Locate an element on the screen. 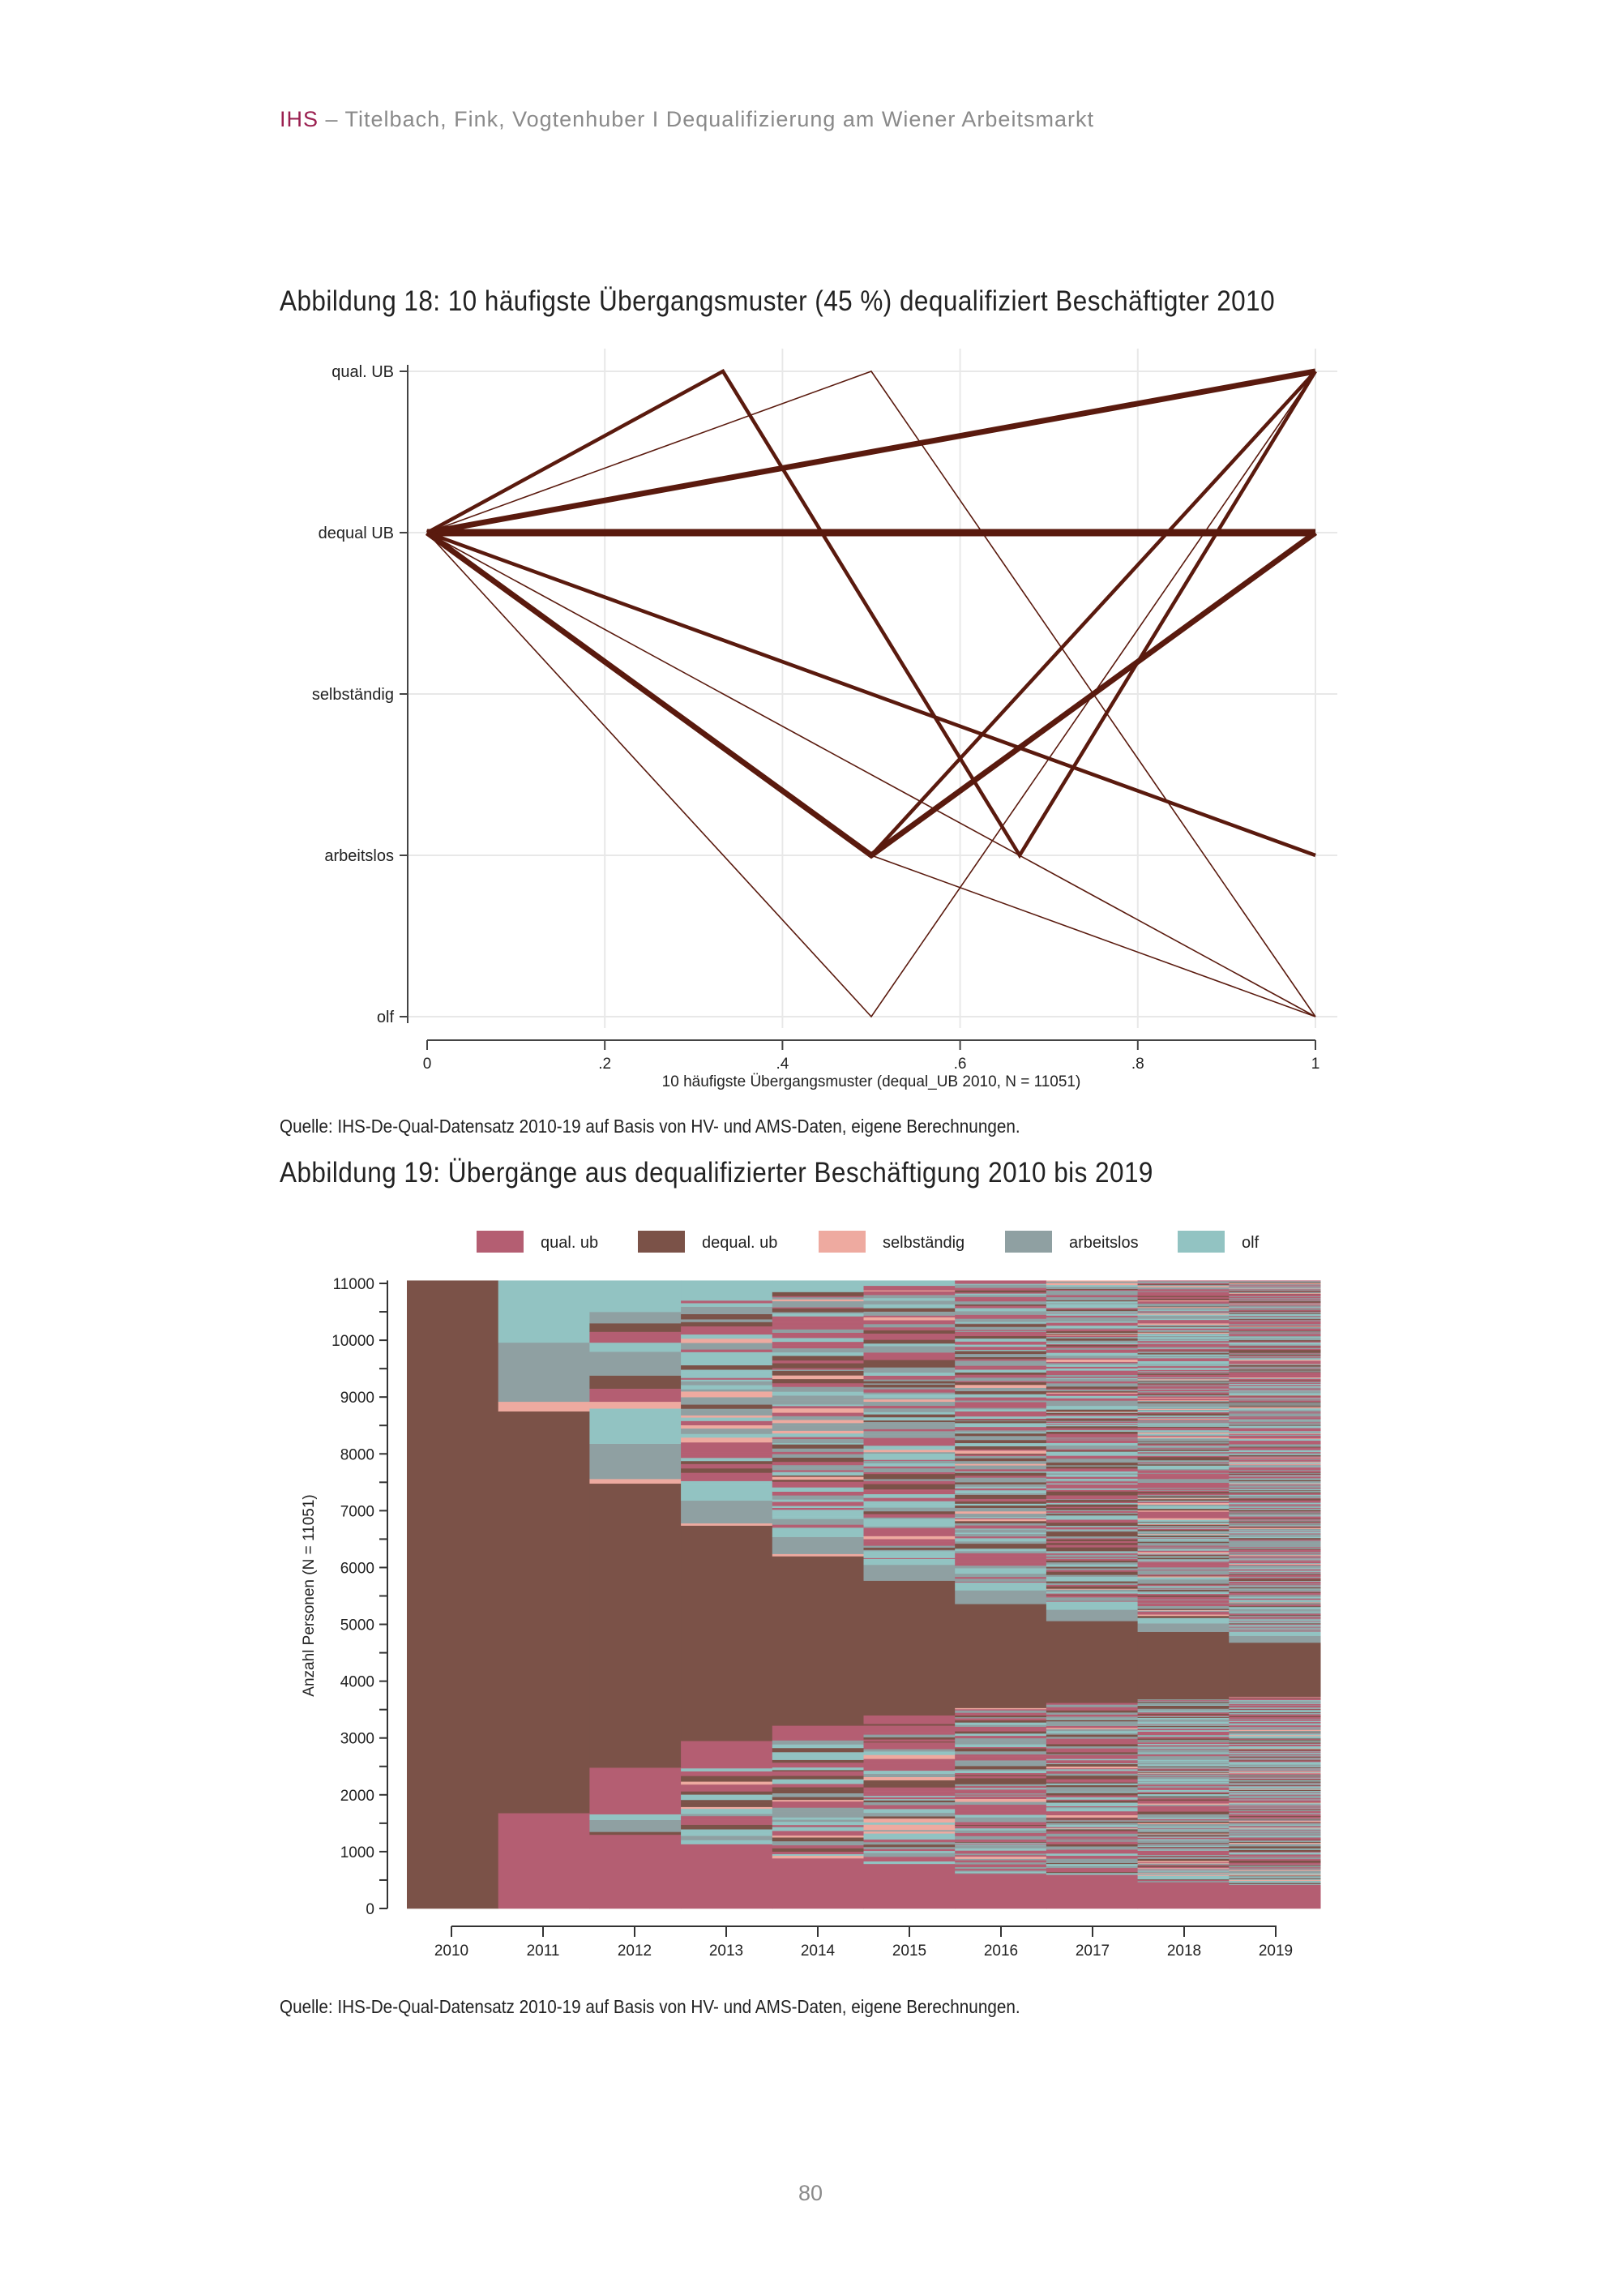 The height and width of the screenshot is (2296, 1621). y-axis-label: Anzahl Personen (N = 11051) is located at coordinates (309, 1595).